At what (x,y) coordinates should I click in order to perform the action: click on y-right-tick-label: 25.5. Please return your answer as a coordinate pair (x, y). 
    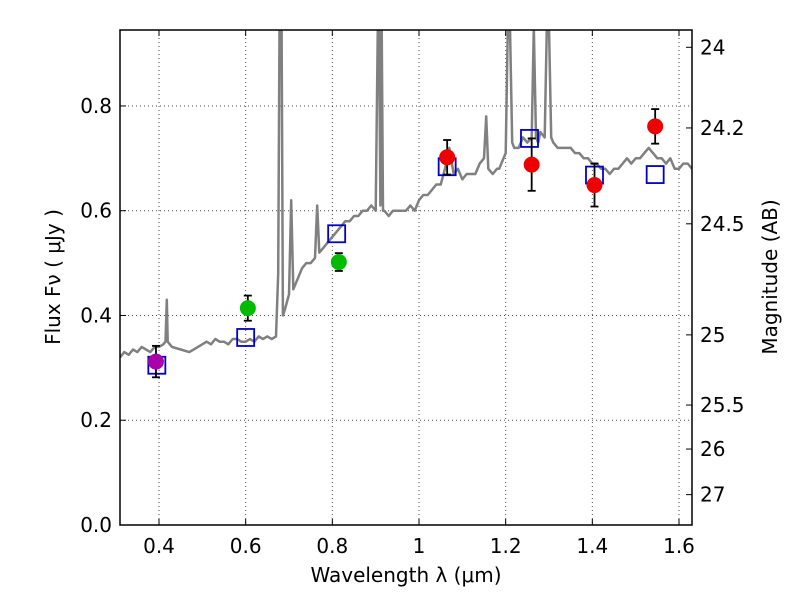
    Looking at the image, I should click on (722, 405).